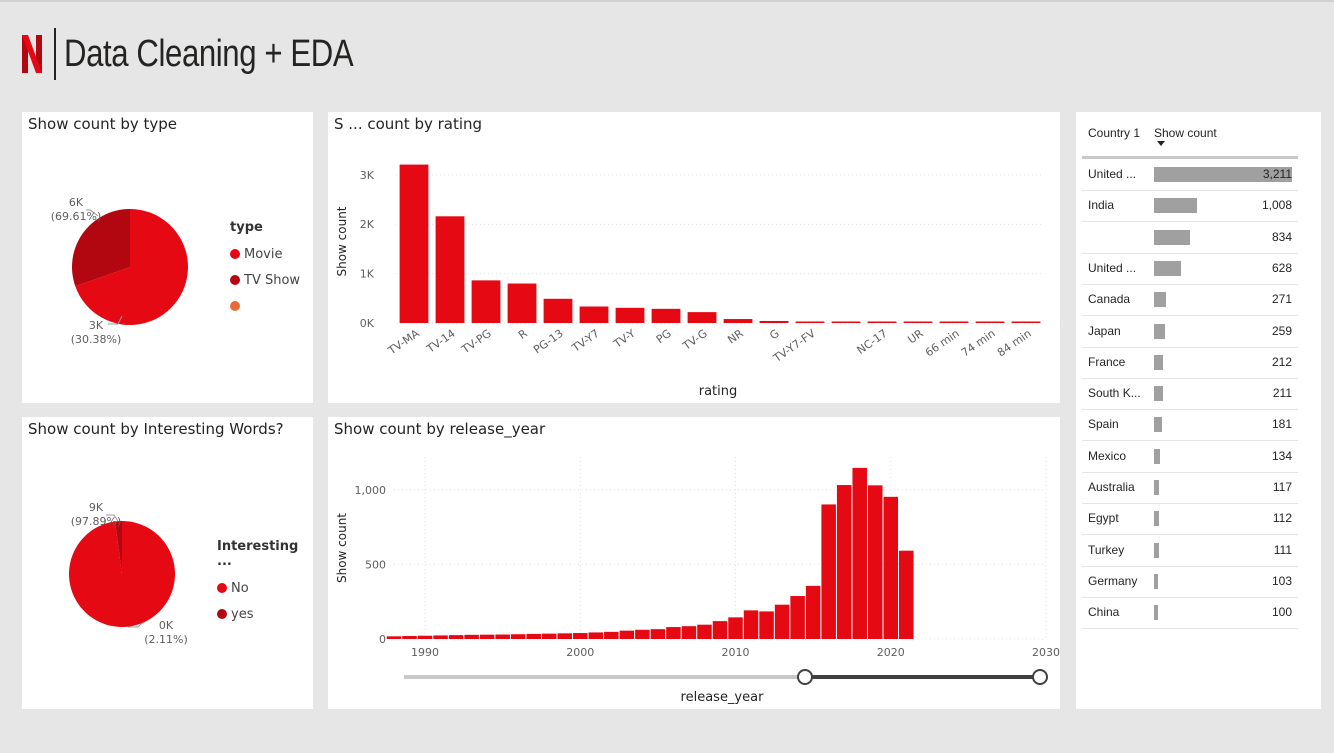 The width and height of the screenshot is (1334, 753). I want to click on column-header-show-count: Show count, so click(1185, 133).